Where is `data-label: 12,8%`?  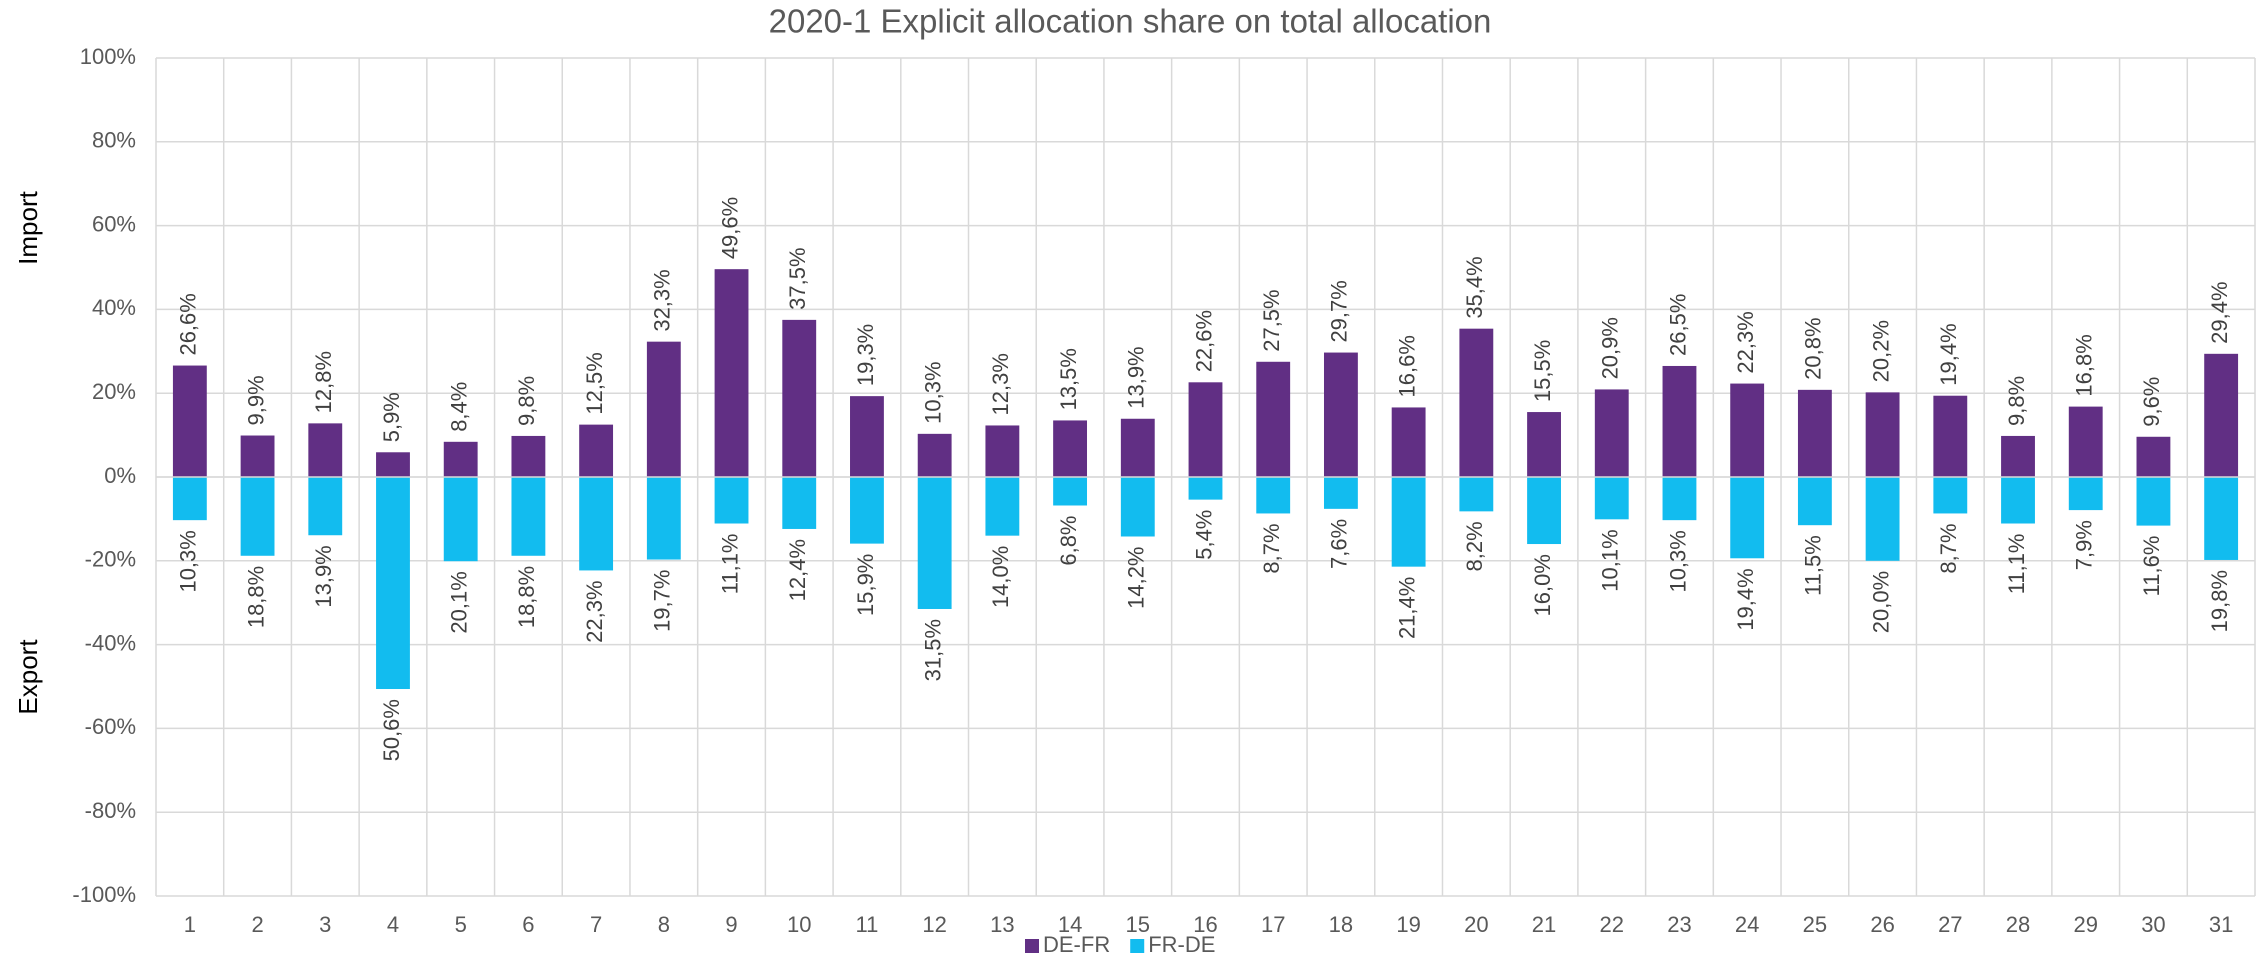
data-label: 12,8% is located at coordinates (323, 382).